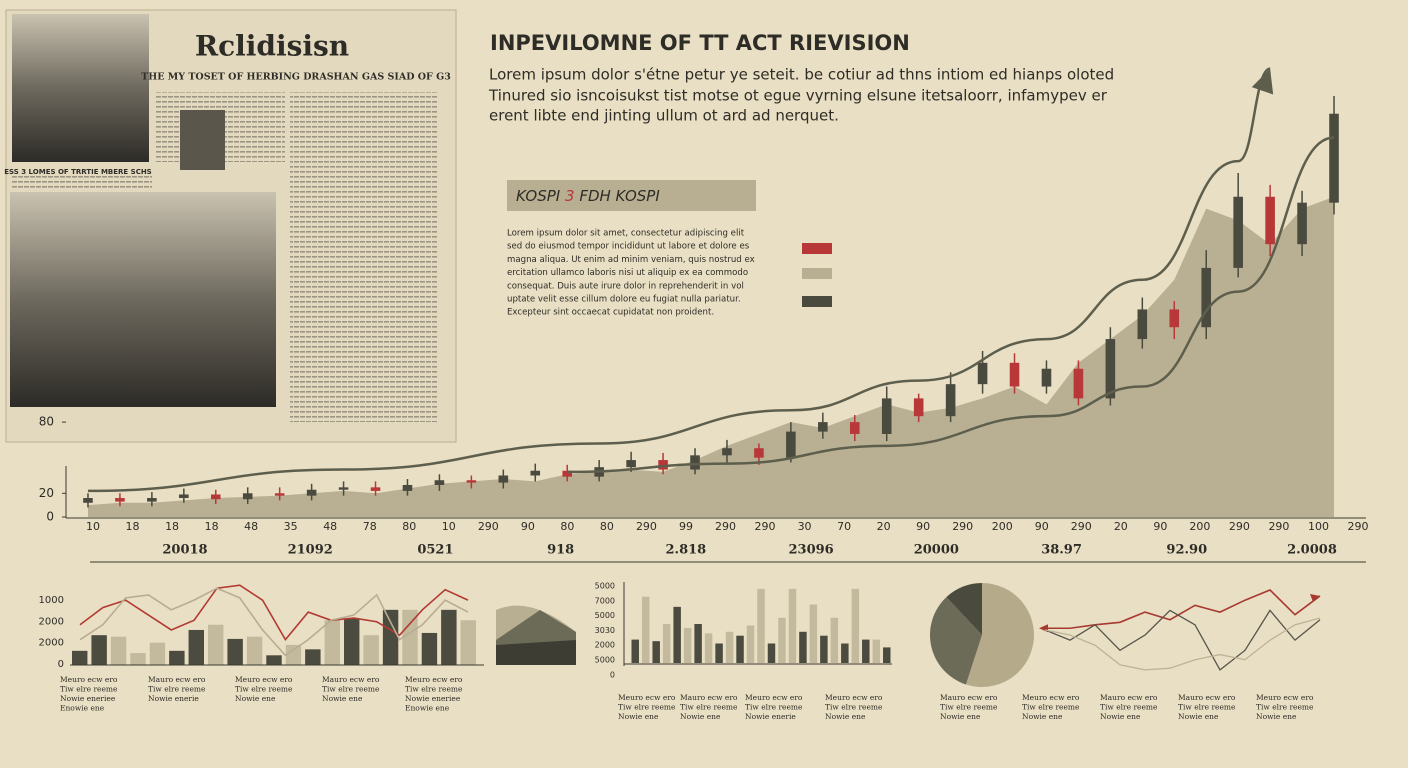 Image resolution: width=1408 pixels, height=768 pixels. Describe the element at coordinates (291, 526) in the screenshot. I see `x-tick-label: 35` at that location.